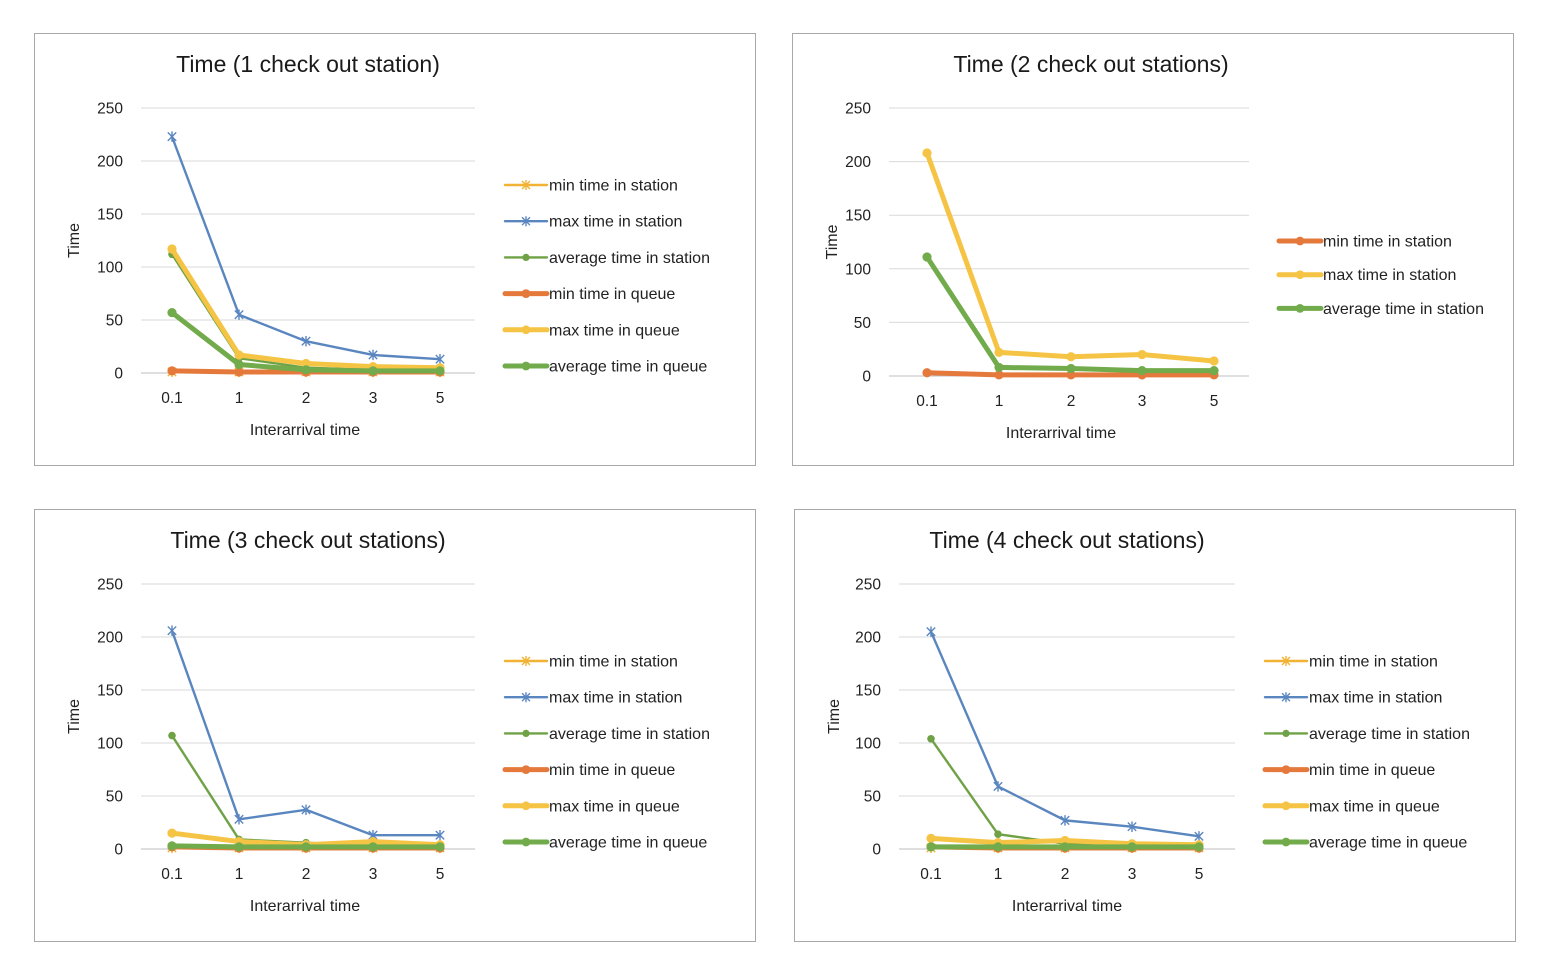 The height and width of the screenshot is (972, 1550). I want to click on x-tick-label: 5, so click(440, 398).